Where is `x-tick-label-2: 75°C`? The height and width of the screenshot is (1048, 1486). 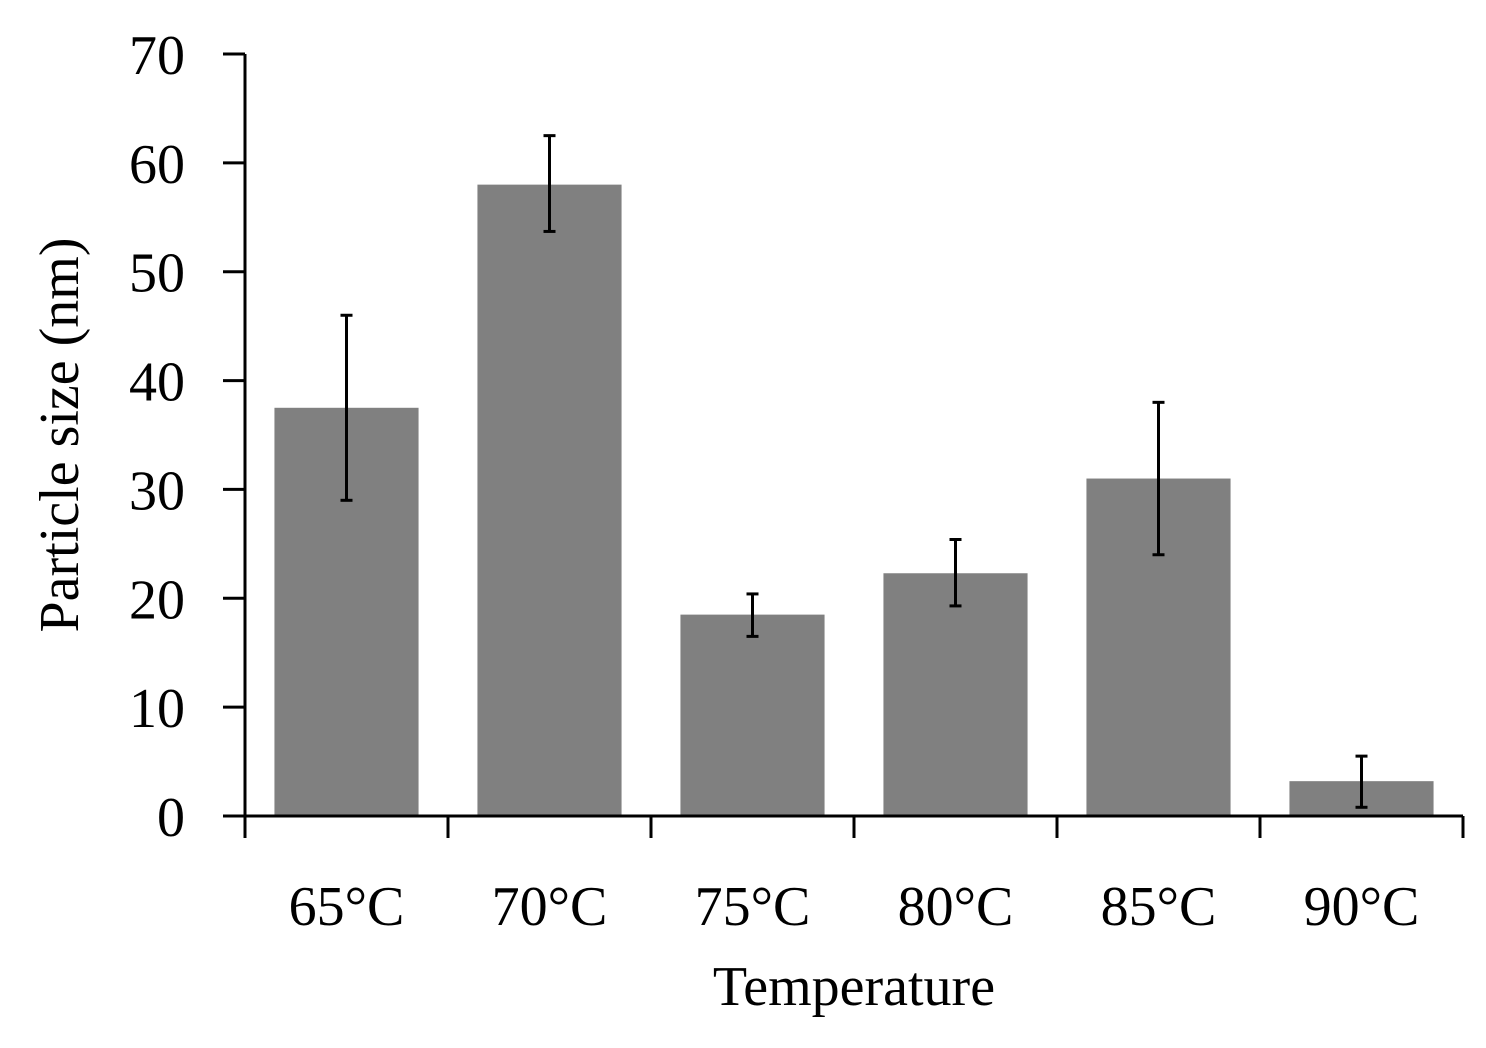 x-tick-label-2: 75°C is located at coordinates (753, 907).